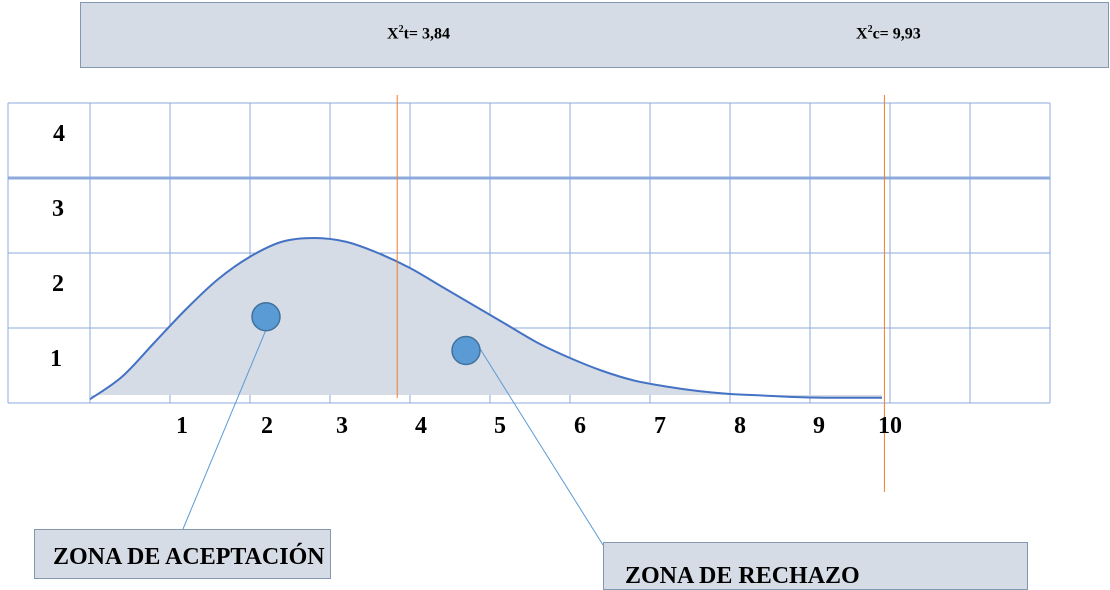 This screenshot has height=590, width=1110. Describe the element at coordinates (421, 426) in the screenshot. I see `x-tick-label-4: 4` at that location.